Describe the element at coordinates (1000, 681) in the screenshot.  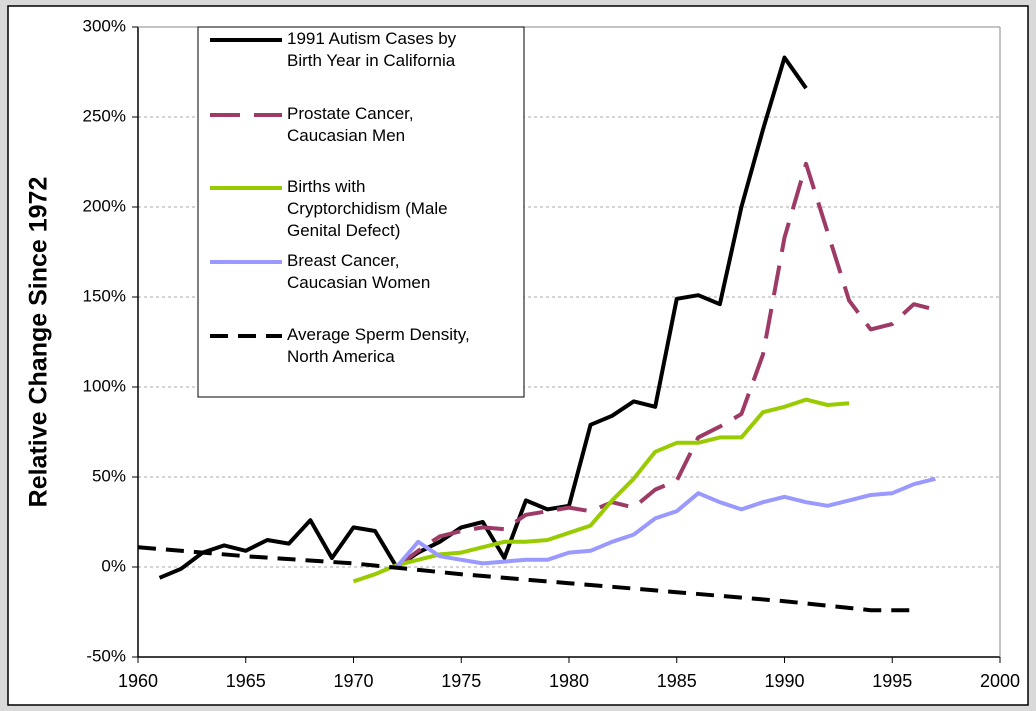
I see `x-tick-label: 2000` at that location.